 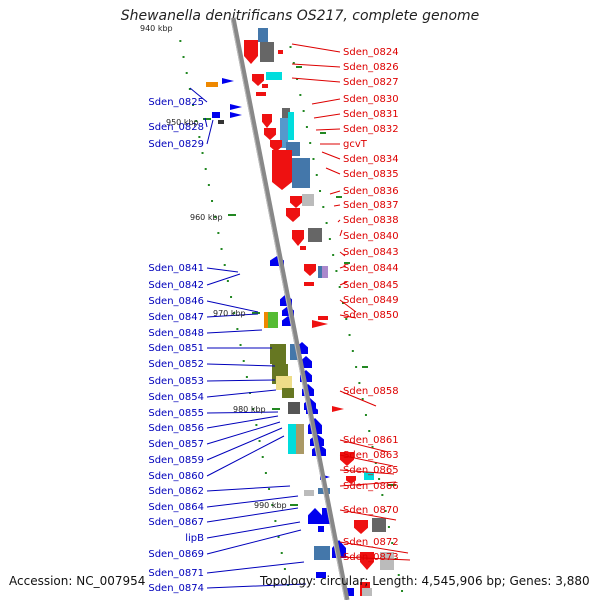 I want to click on gene-label-left: Sden_0862, so click(x=176, y=491).